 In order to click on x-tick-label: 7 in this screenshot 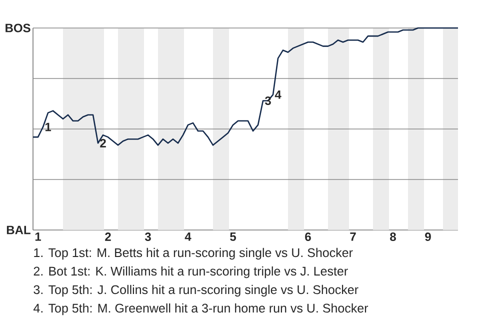, I will do `click(353, 236)`.